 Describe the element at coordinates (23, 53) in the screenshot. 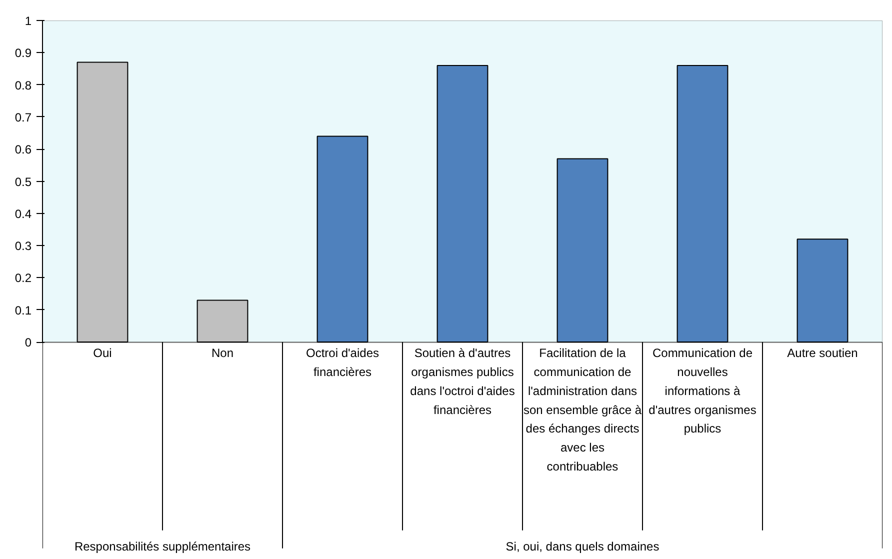

I see `y-tick-label: 0.9` at that location.